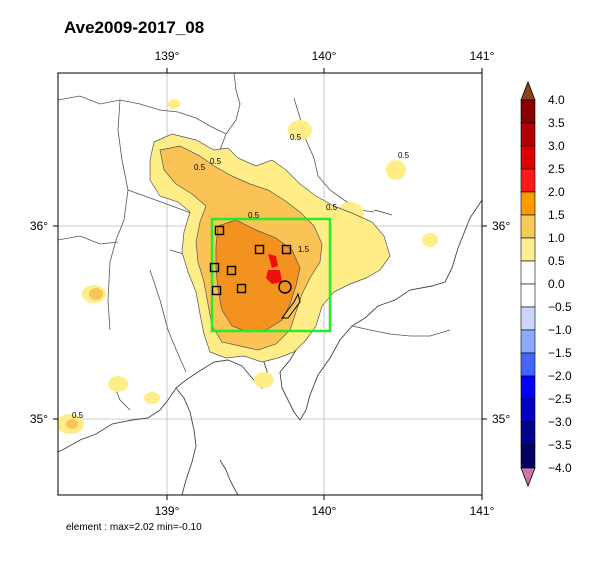  I want to click on lon-tick-label-top: 139°, so click(167, 56).